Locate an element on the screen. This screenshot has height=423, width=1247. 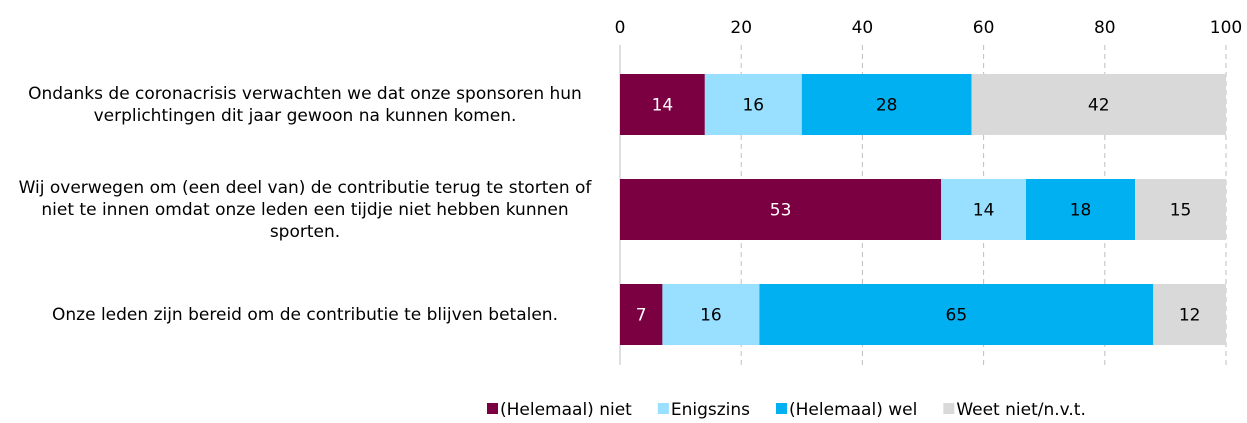
data-label: 7 is located at coordinates (641, 316).